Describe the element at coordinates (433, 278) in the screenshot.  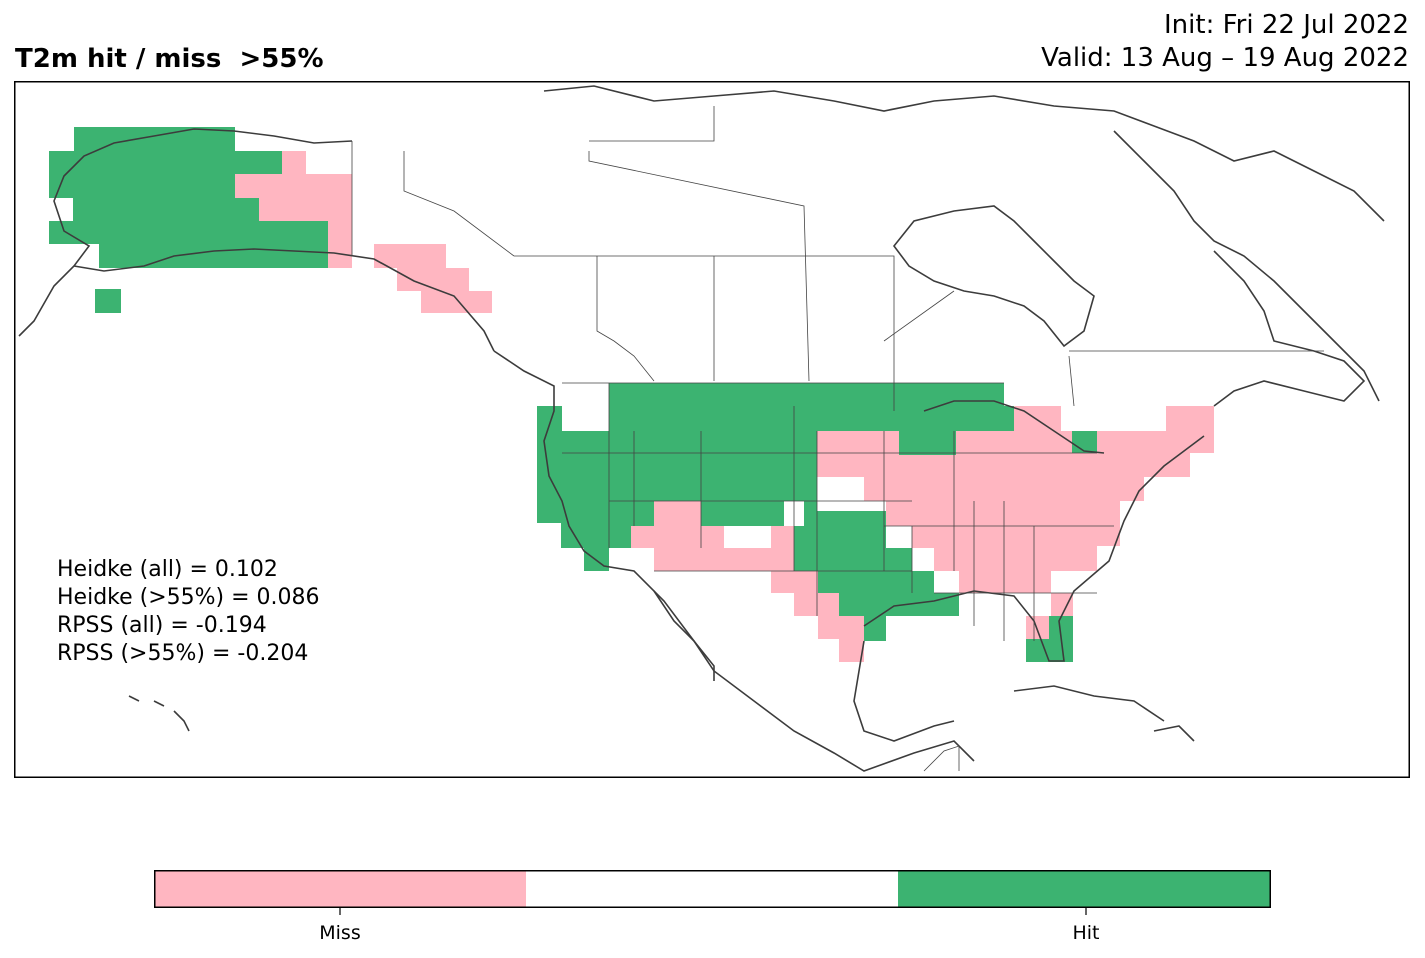
I see `panhandle-miss-region` at that location.